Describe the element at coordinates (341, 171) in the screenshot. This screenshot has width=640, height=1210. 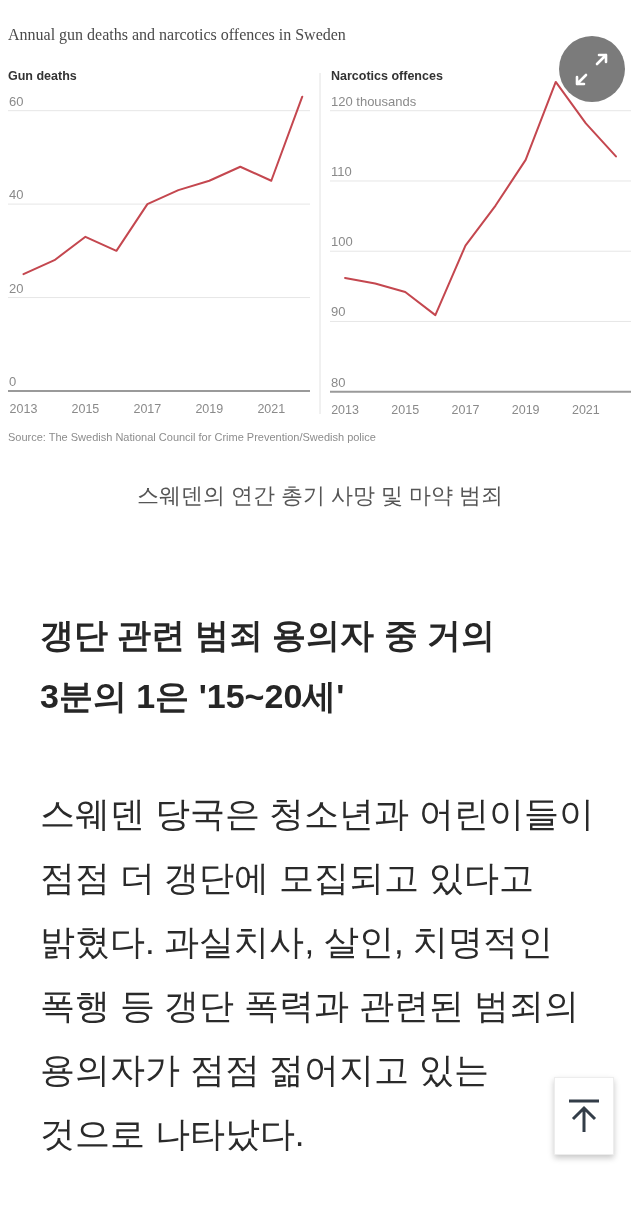
I see `y-tick-label: 110` at that location.